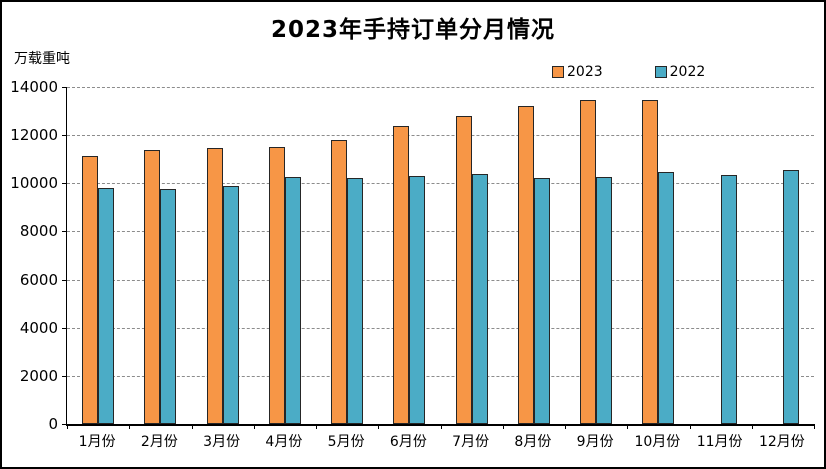 The height and width of the screenshot is (469, 826). Describe the element at coordinates (42, 59) in the screenshot. I see `y-axis-unit-label: 万载重吨` at that location.